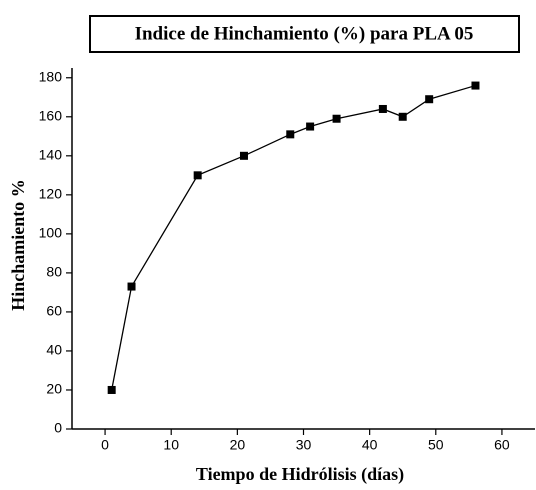  I want to click on x-tick-label: 50, so click(436, 445).